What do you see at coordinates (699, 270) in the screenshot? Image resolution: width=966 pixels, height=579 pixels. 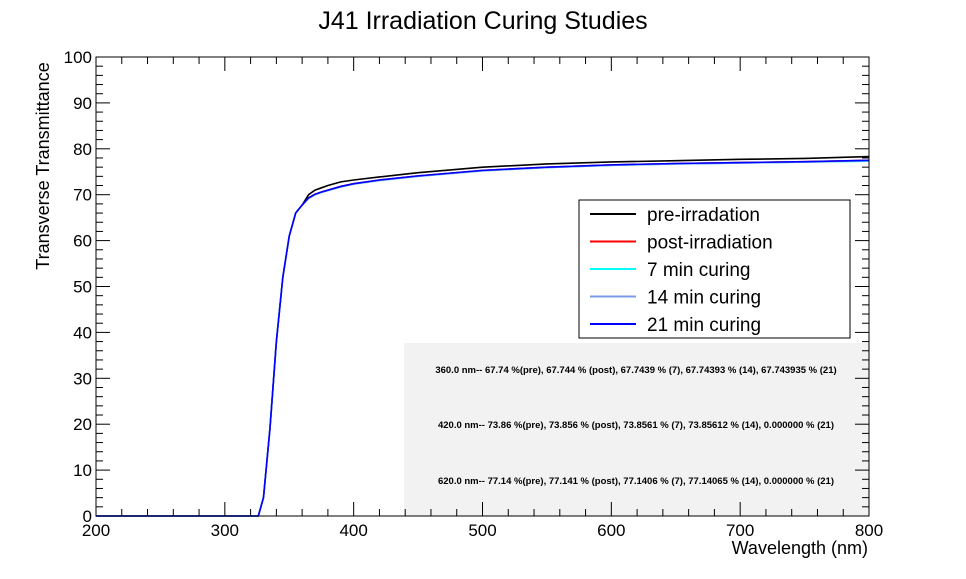 I see `legend-entry: 7 min curing` at bounding box center [699, 270].